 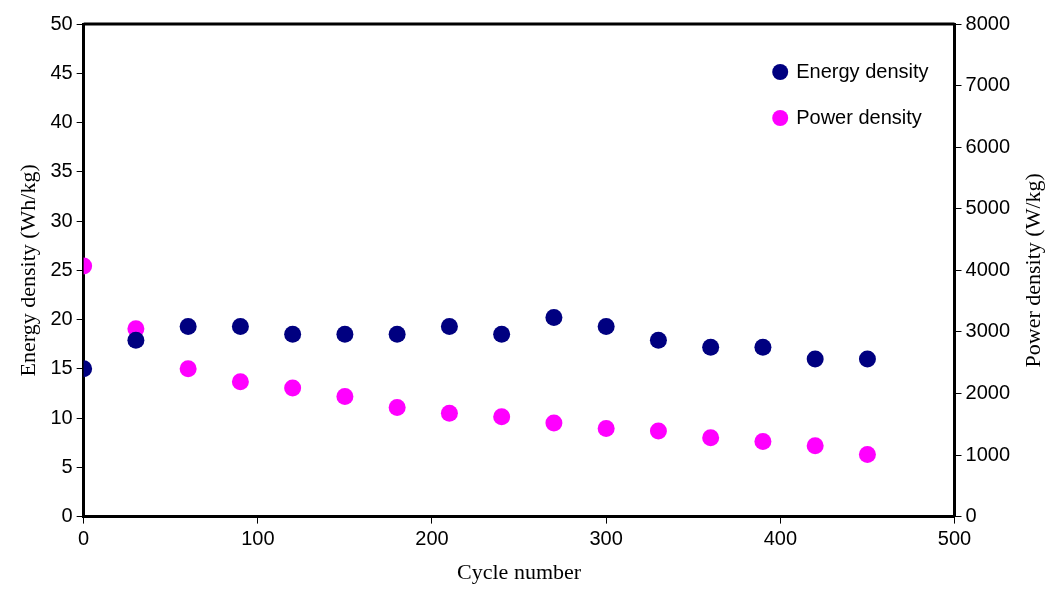 I want to click on y-tick-label: 40, so click(x=61, y=121).